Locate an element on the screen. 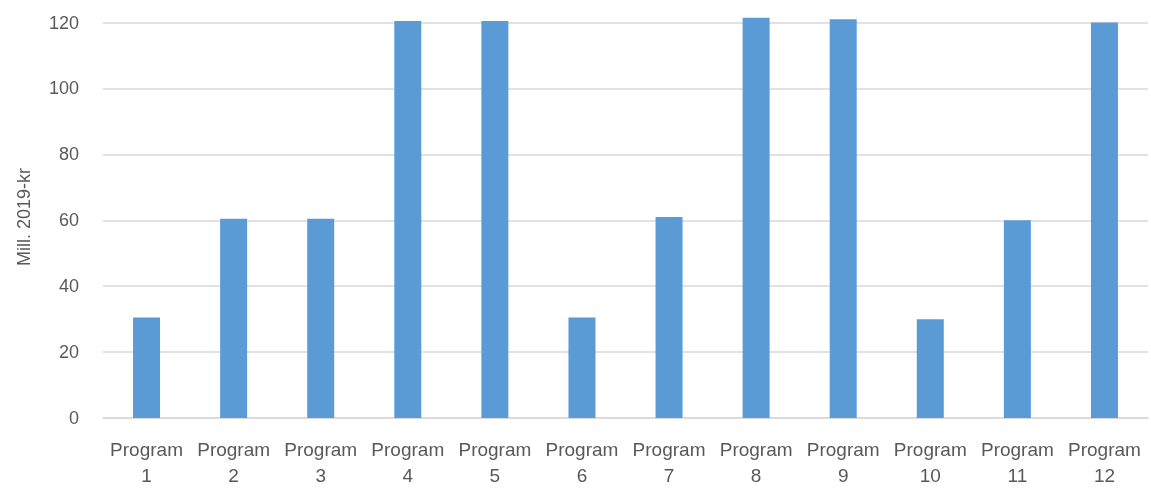 Image resolution: width=1151 pixels, height=488 pixels. x-tick-label: Program 2 is located at coordinates (234, 462).